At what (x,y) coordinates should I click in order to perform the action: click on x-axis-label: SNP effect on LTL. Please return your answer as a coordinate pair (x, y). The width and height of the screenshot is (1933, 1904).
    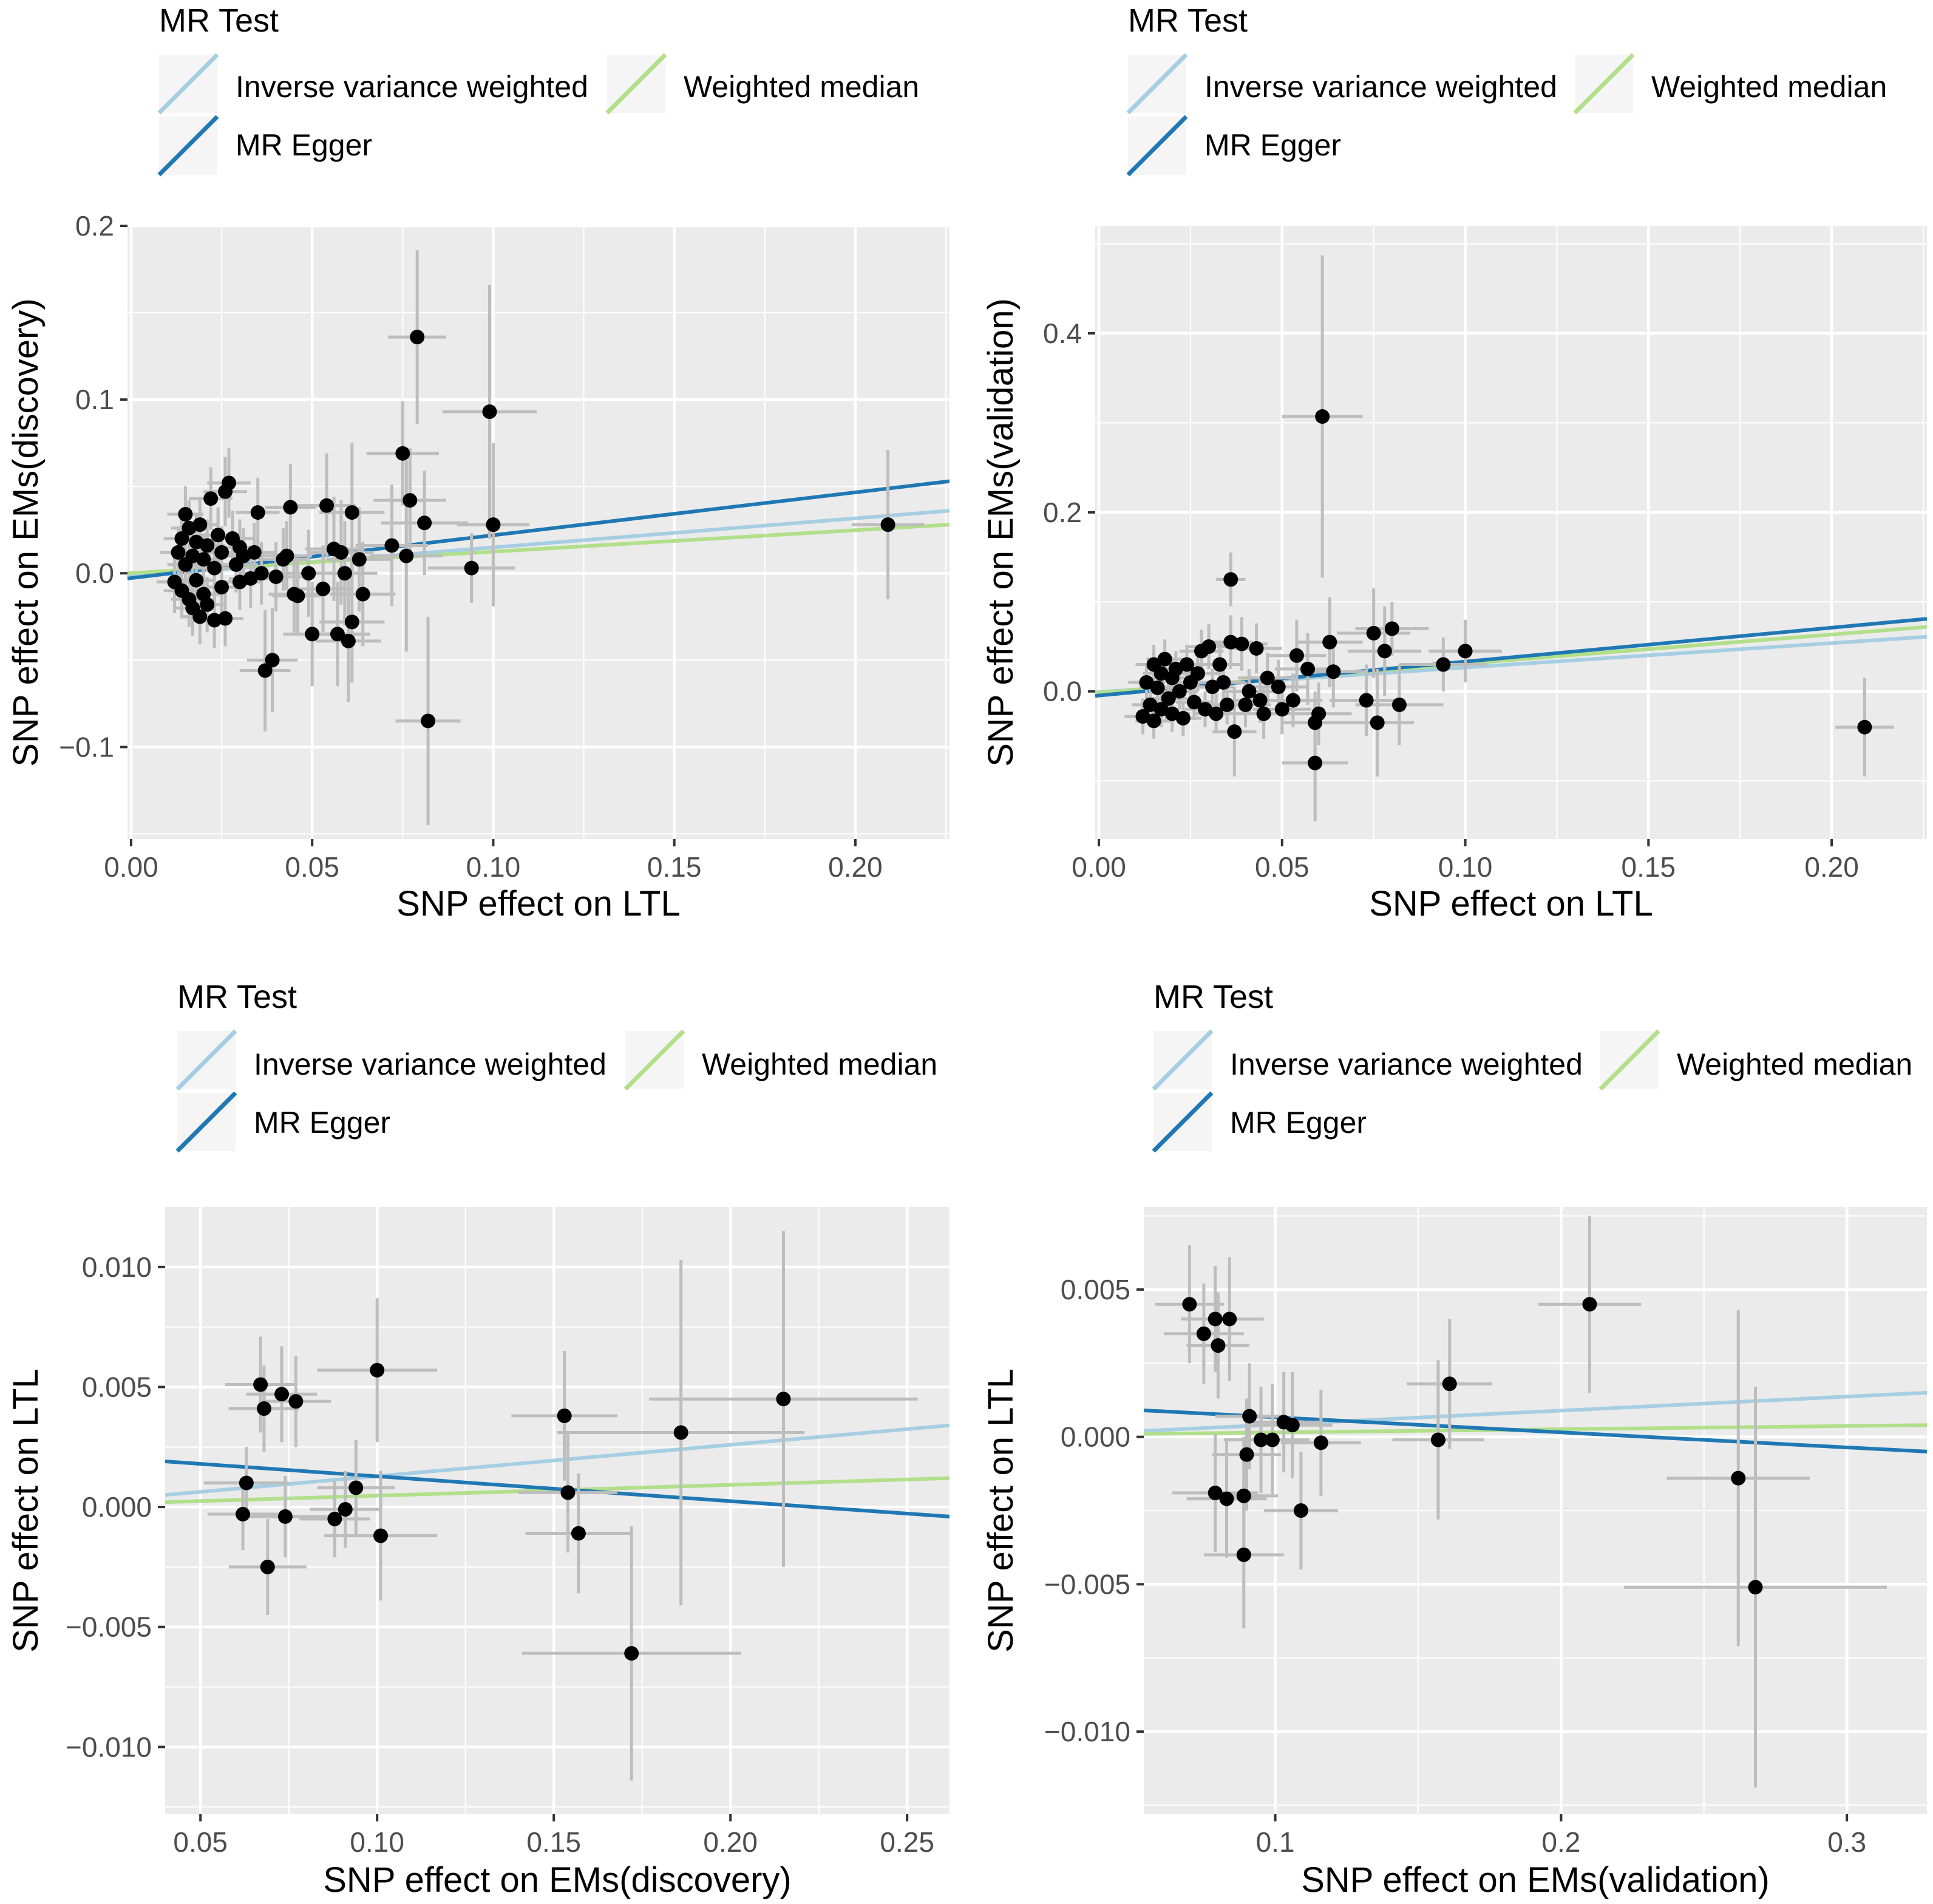
    Looking at the image, I should click on (1511, 903).